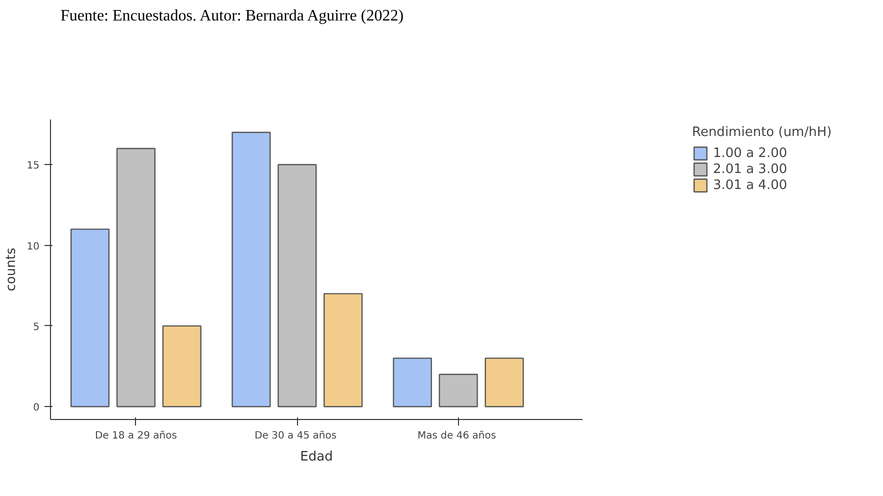 This screenshot has height=496, width=883. I want to click on legend-title: Rendimiento (um/hH), so click(762, 132).